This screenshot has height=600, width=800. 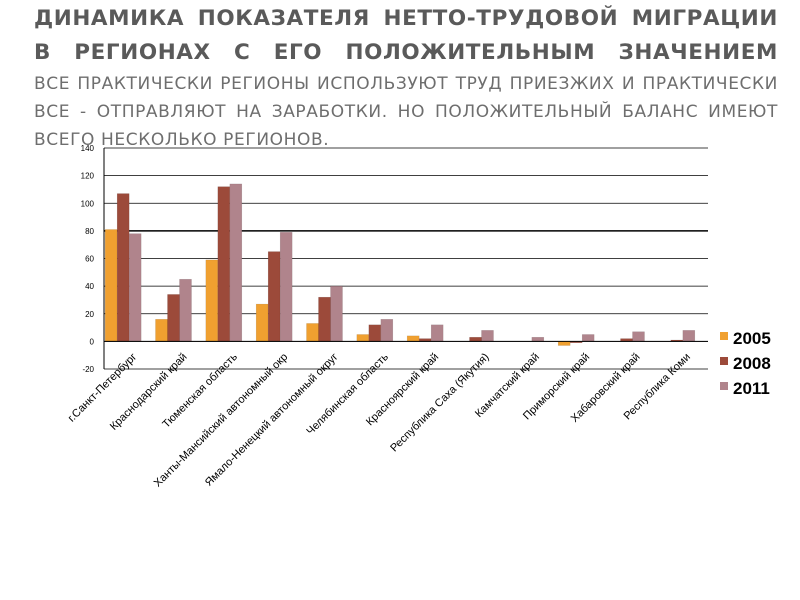 I want to click on y-tick-label: 80, so click(x=89, y=231).